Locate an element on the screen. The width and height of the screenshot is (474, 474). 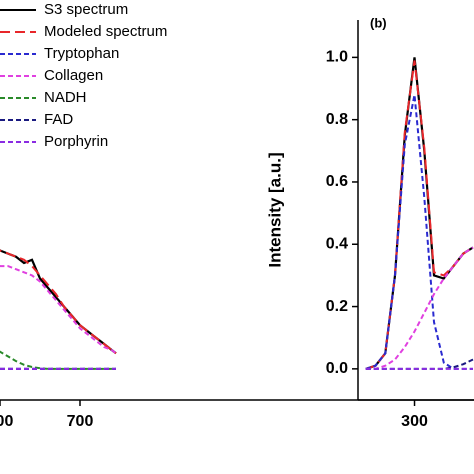
legend-label: S3 spectrum is located at coordinates (86, 9).